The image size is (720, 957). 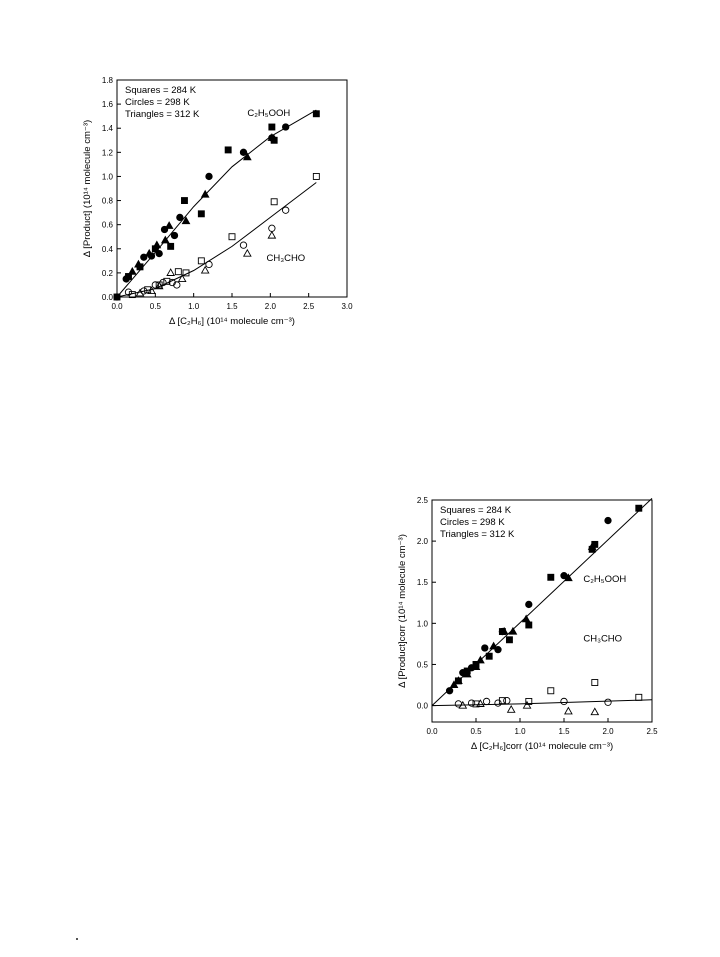 I want to click on chart1-fit-curve, so click(x=216, y=240).